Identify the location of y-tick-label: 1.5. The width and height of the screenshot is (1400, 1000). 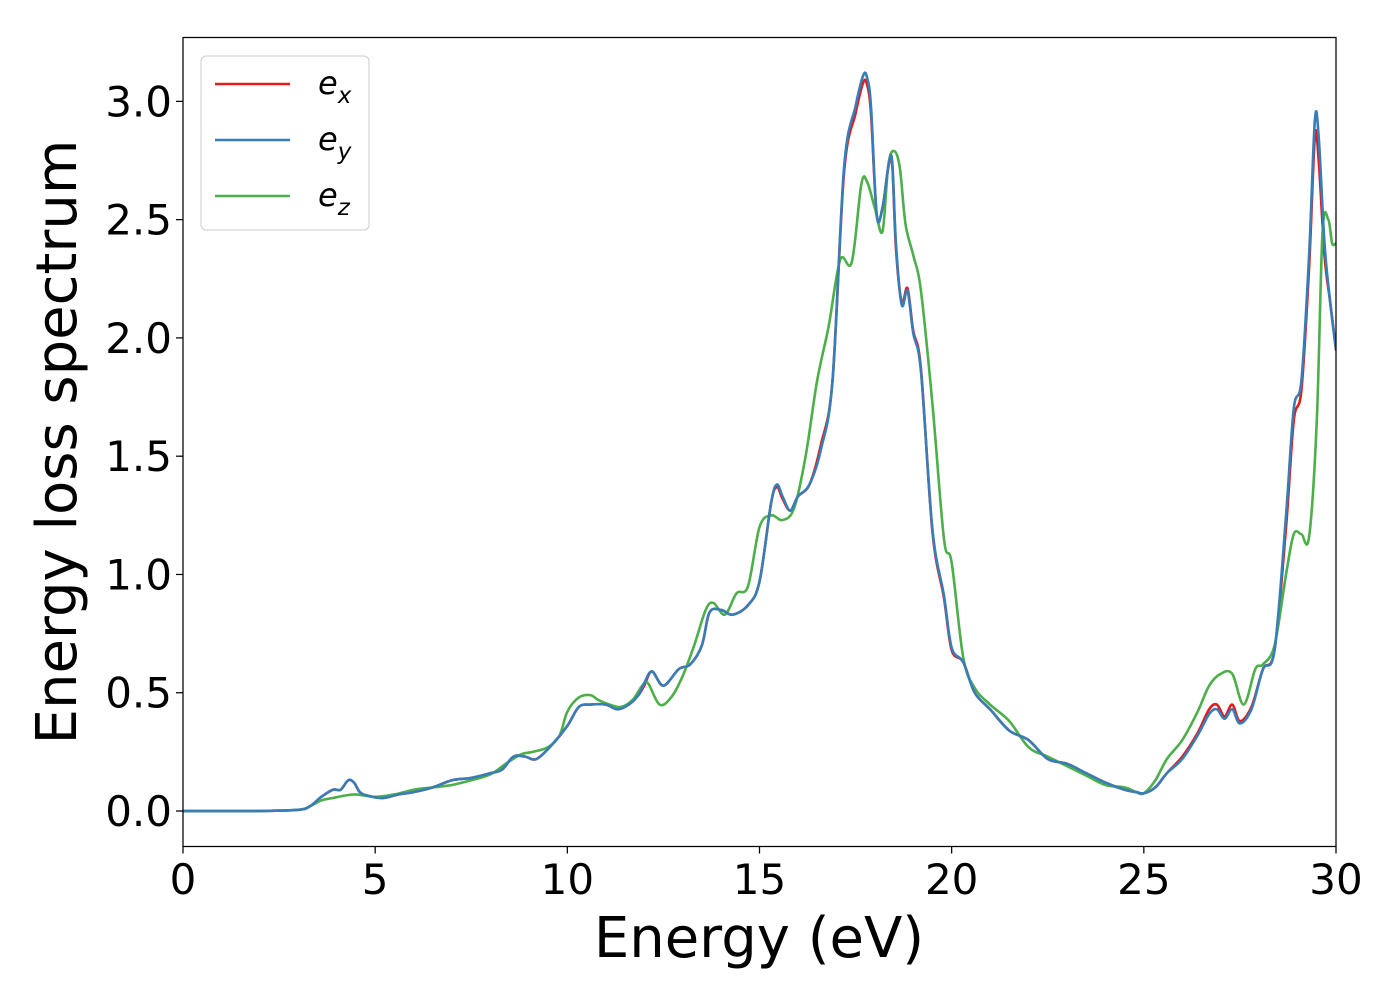
(138, 456).